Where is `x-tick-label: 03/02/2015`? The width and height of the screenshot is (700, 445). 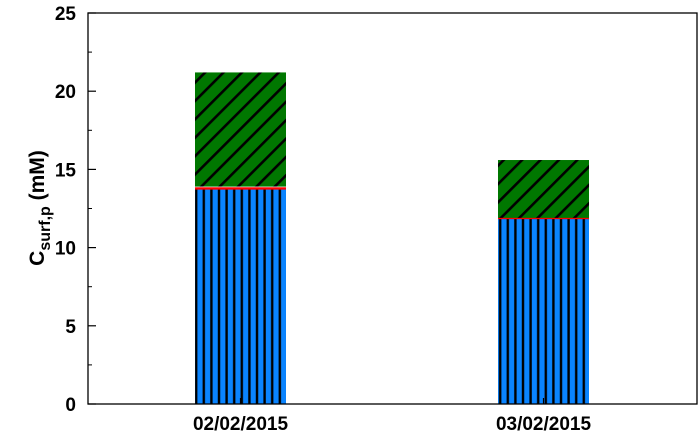
x-tick-label: 03/02/2015 is located at coordinates (544, 424).